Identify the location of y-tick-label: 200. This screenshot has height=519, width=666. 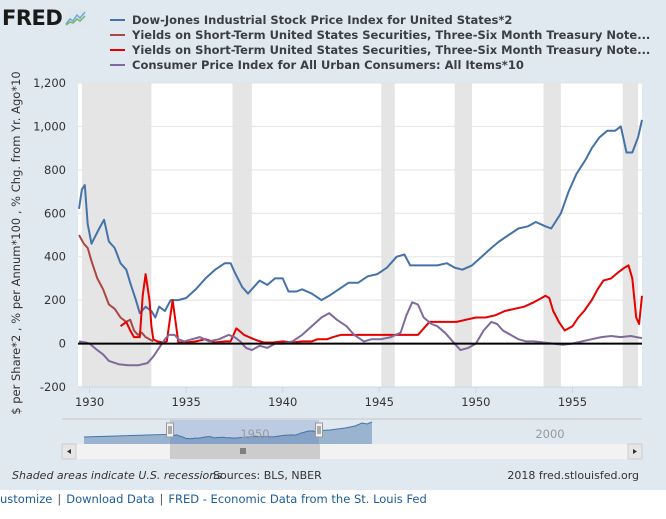
(55, 300).